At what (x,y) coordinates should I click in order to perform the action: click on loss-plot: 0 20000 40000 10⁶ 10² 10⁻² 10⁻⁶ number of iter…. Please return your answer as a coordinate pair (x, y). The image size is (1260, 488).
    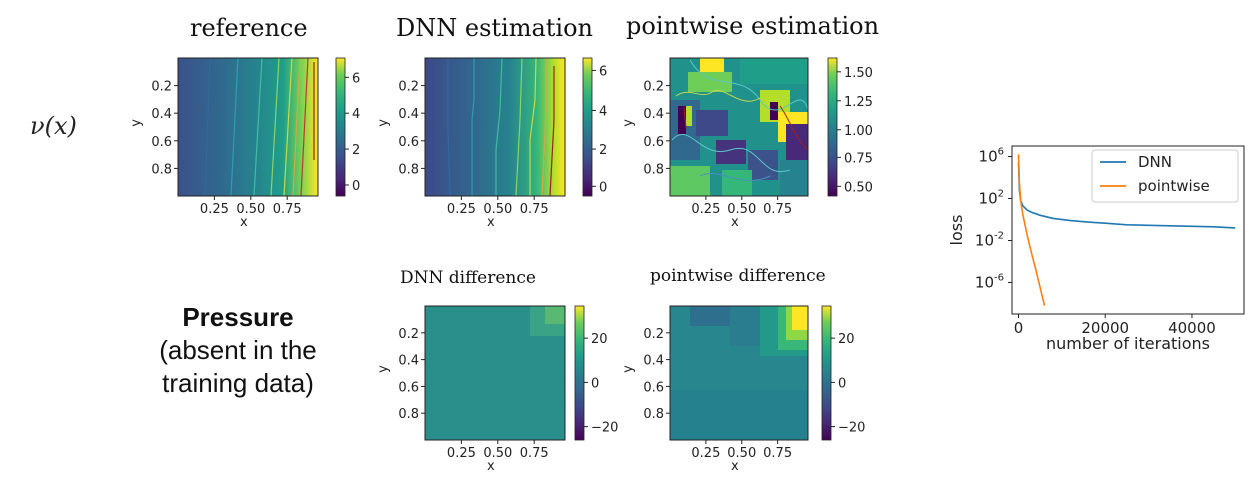
    Looking at the image, I should click on (1096, 249).